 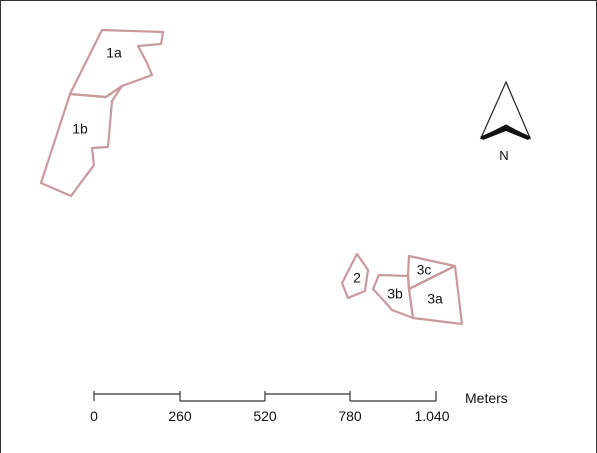 I want to click on scale-tick-label-1: 260, so click(x=180, y=416).